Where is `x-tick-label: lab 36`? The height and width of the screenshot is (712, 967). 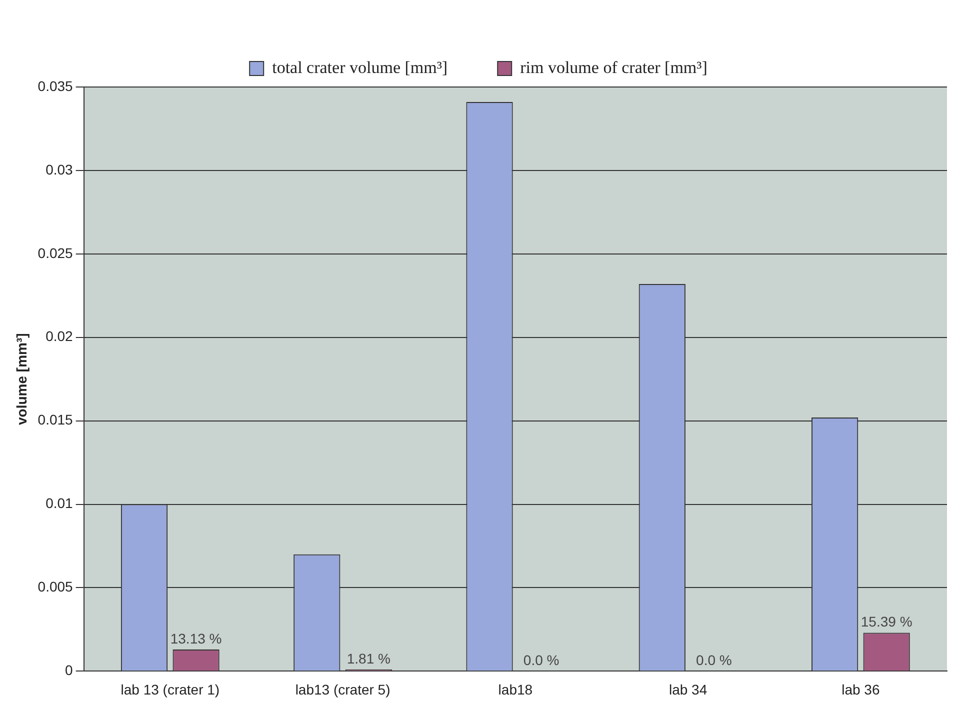 x-tick-label: lab 36 is located at coordinates (861, 689).